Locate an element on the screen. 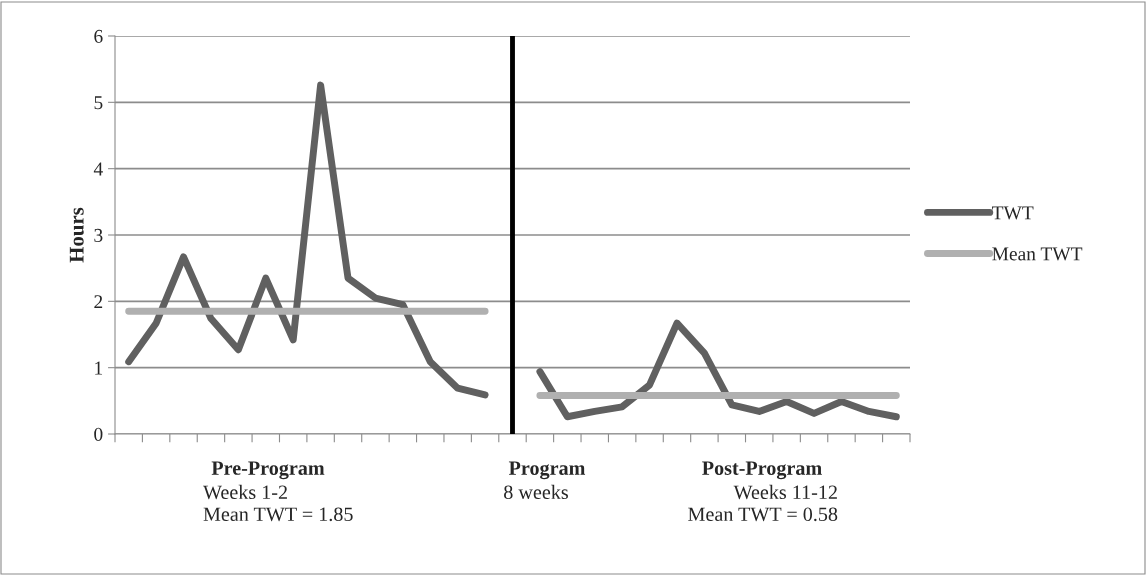 This screenshot has height=575, width=1147. text: Pre-Program is located at coordinates (268, 470).